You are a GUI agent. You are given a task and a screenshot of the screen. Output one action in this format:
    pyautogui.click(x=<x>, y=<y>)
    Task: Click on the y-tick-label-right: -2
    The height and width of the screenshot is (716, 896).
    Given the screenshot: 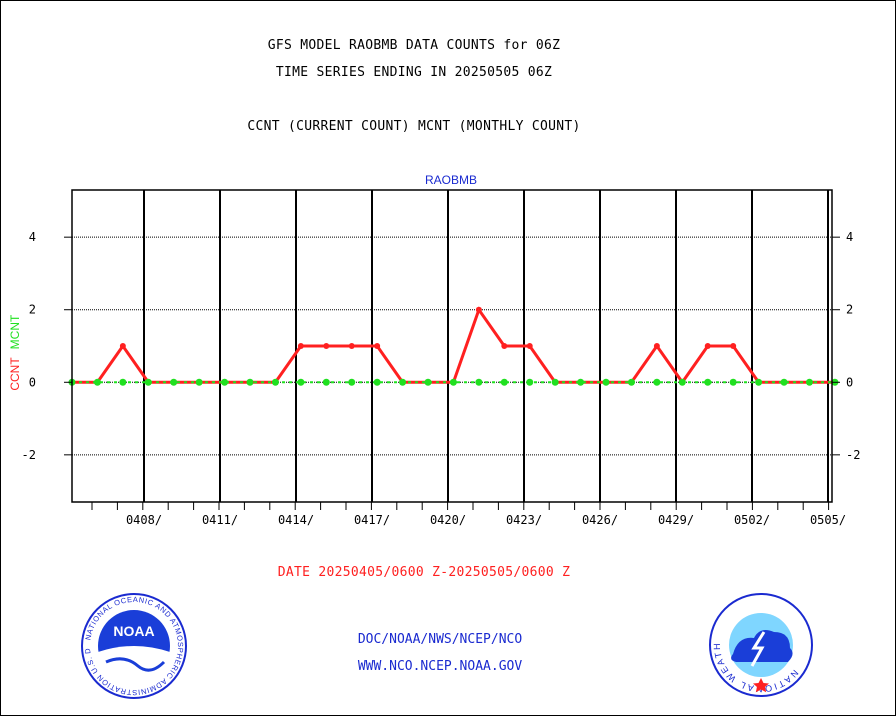 What is the action you would take?
    pyautogui.click(x=853, y=455)
    